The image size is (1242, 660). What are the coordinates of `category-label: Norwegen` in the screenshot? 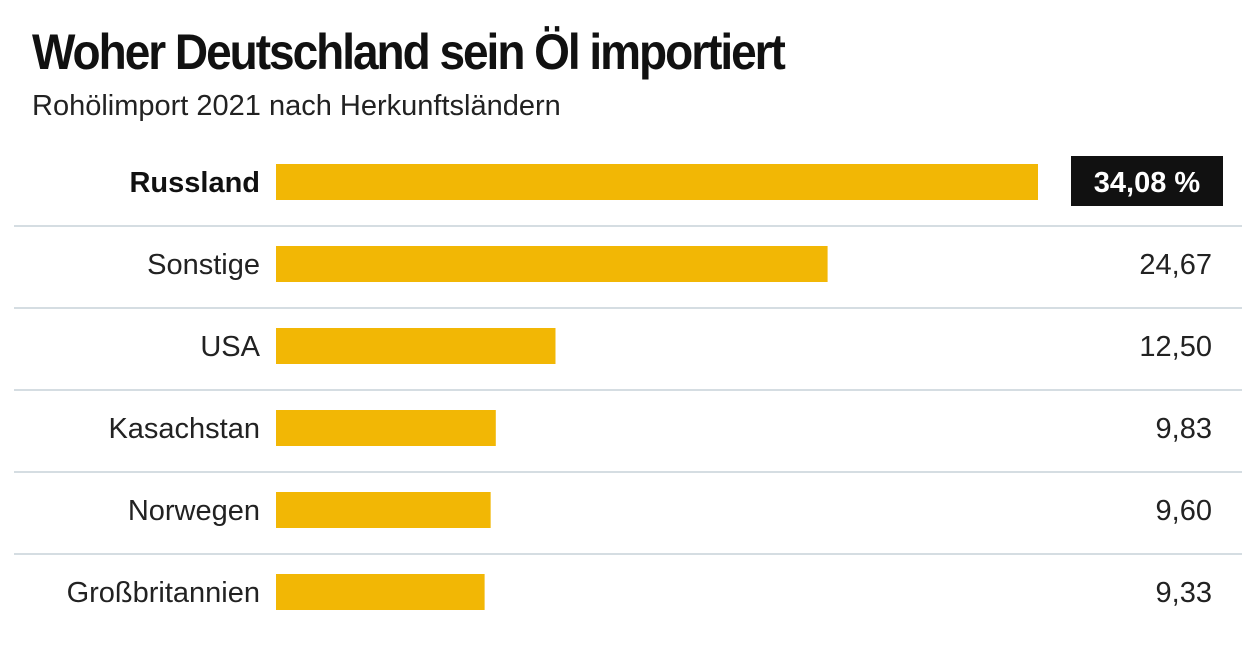 It's located at (194, 511).